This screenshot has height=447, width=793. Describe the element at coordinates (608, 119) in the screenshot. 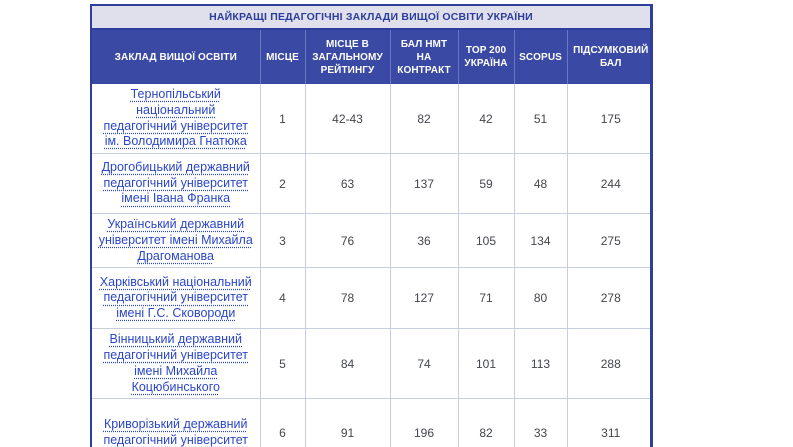

I see `total-cell: 175` at that location.